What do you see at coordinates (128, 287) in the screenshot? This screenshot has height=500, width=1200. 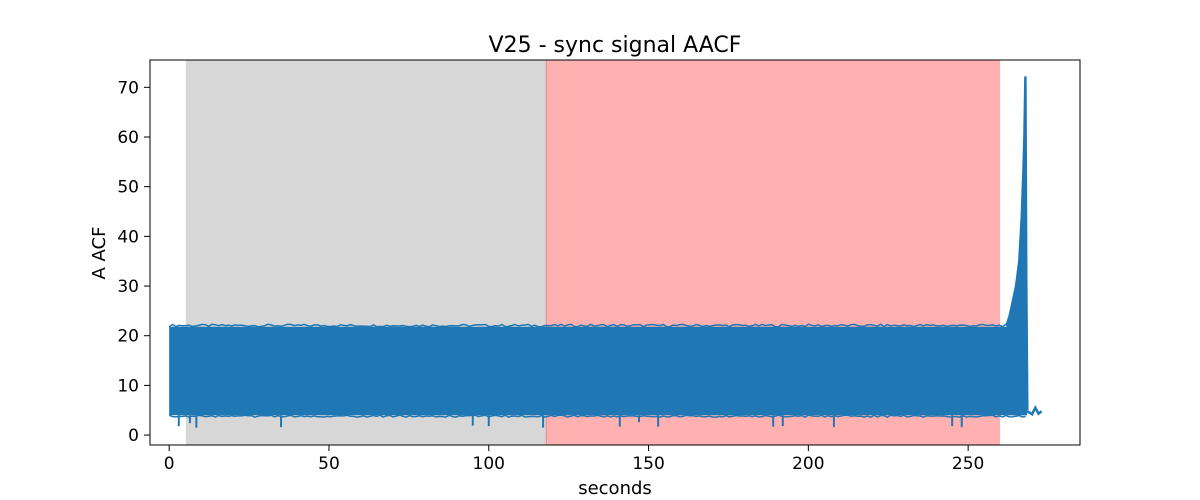 I see `y-tick-label-3: 30` at bounding box center [128, 287].